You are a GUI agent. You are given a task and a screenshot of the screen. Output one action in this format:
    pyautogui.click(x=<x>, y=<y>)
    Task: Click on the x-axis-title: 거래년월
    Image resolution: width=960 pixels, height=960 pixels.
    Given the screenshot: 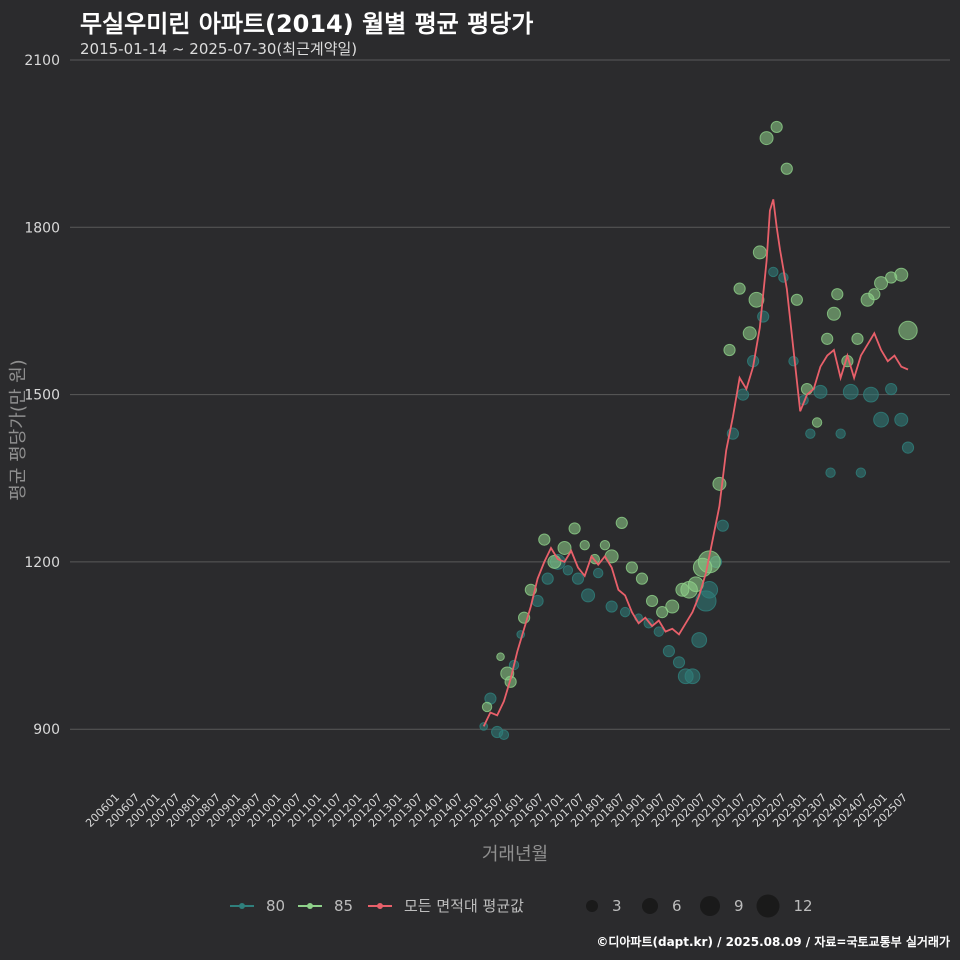 What is the action you would take?
    pyautogui.click(x=515, y=854)
    